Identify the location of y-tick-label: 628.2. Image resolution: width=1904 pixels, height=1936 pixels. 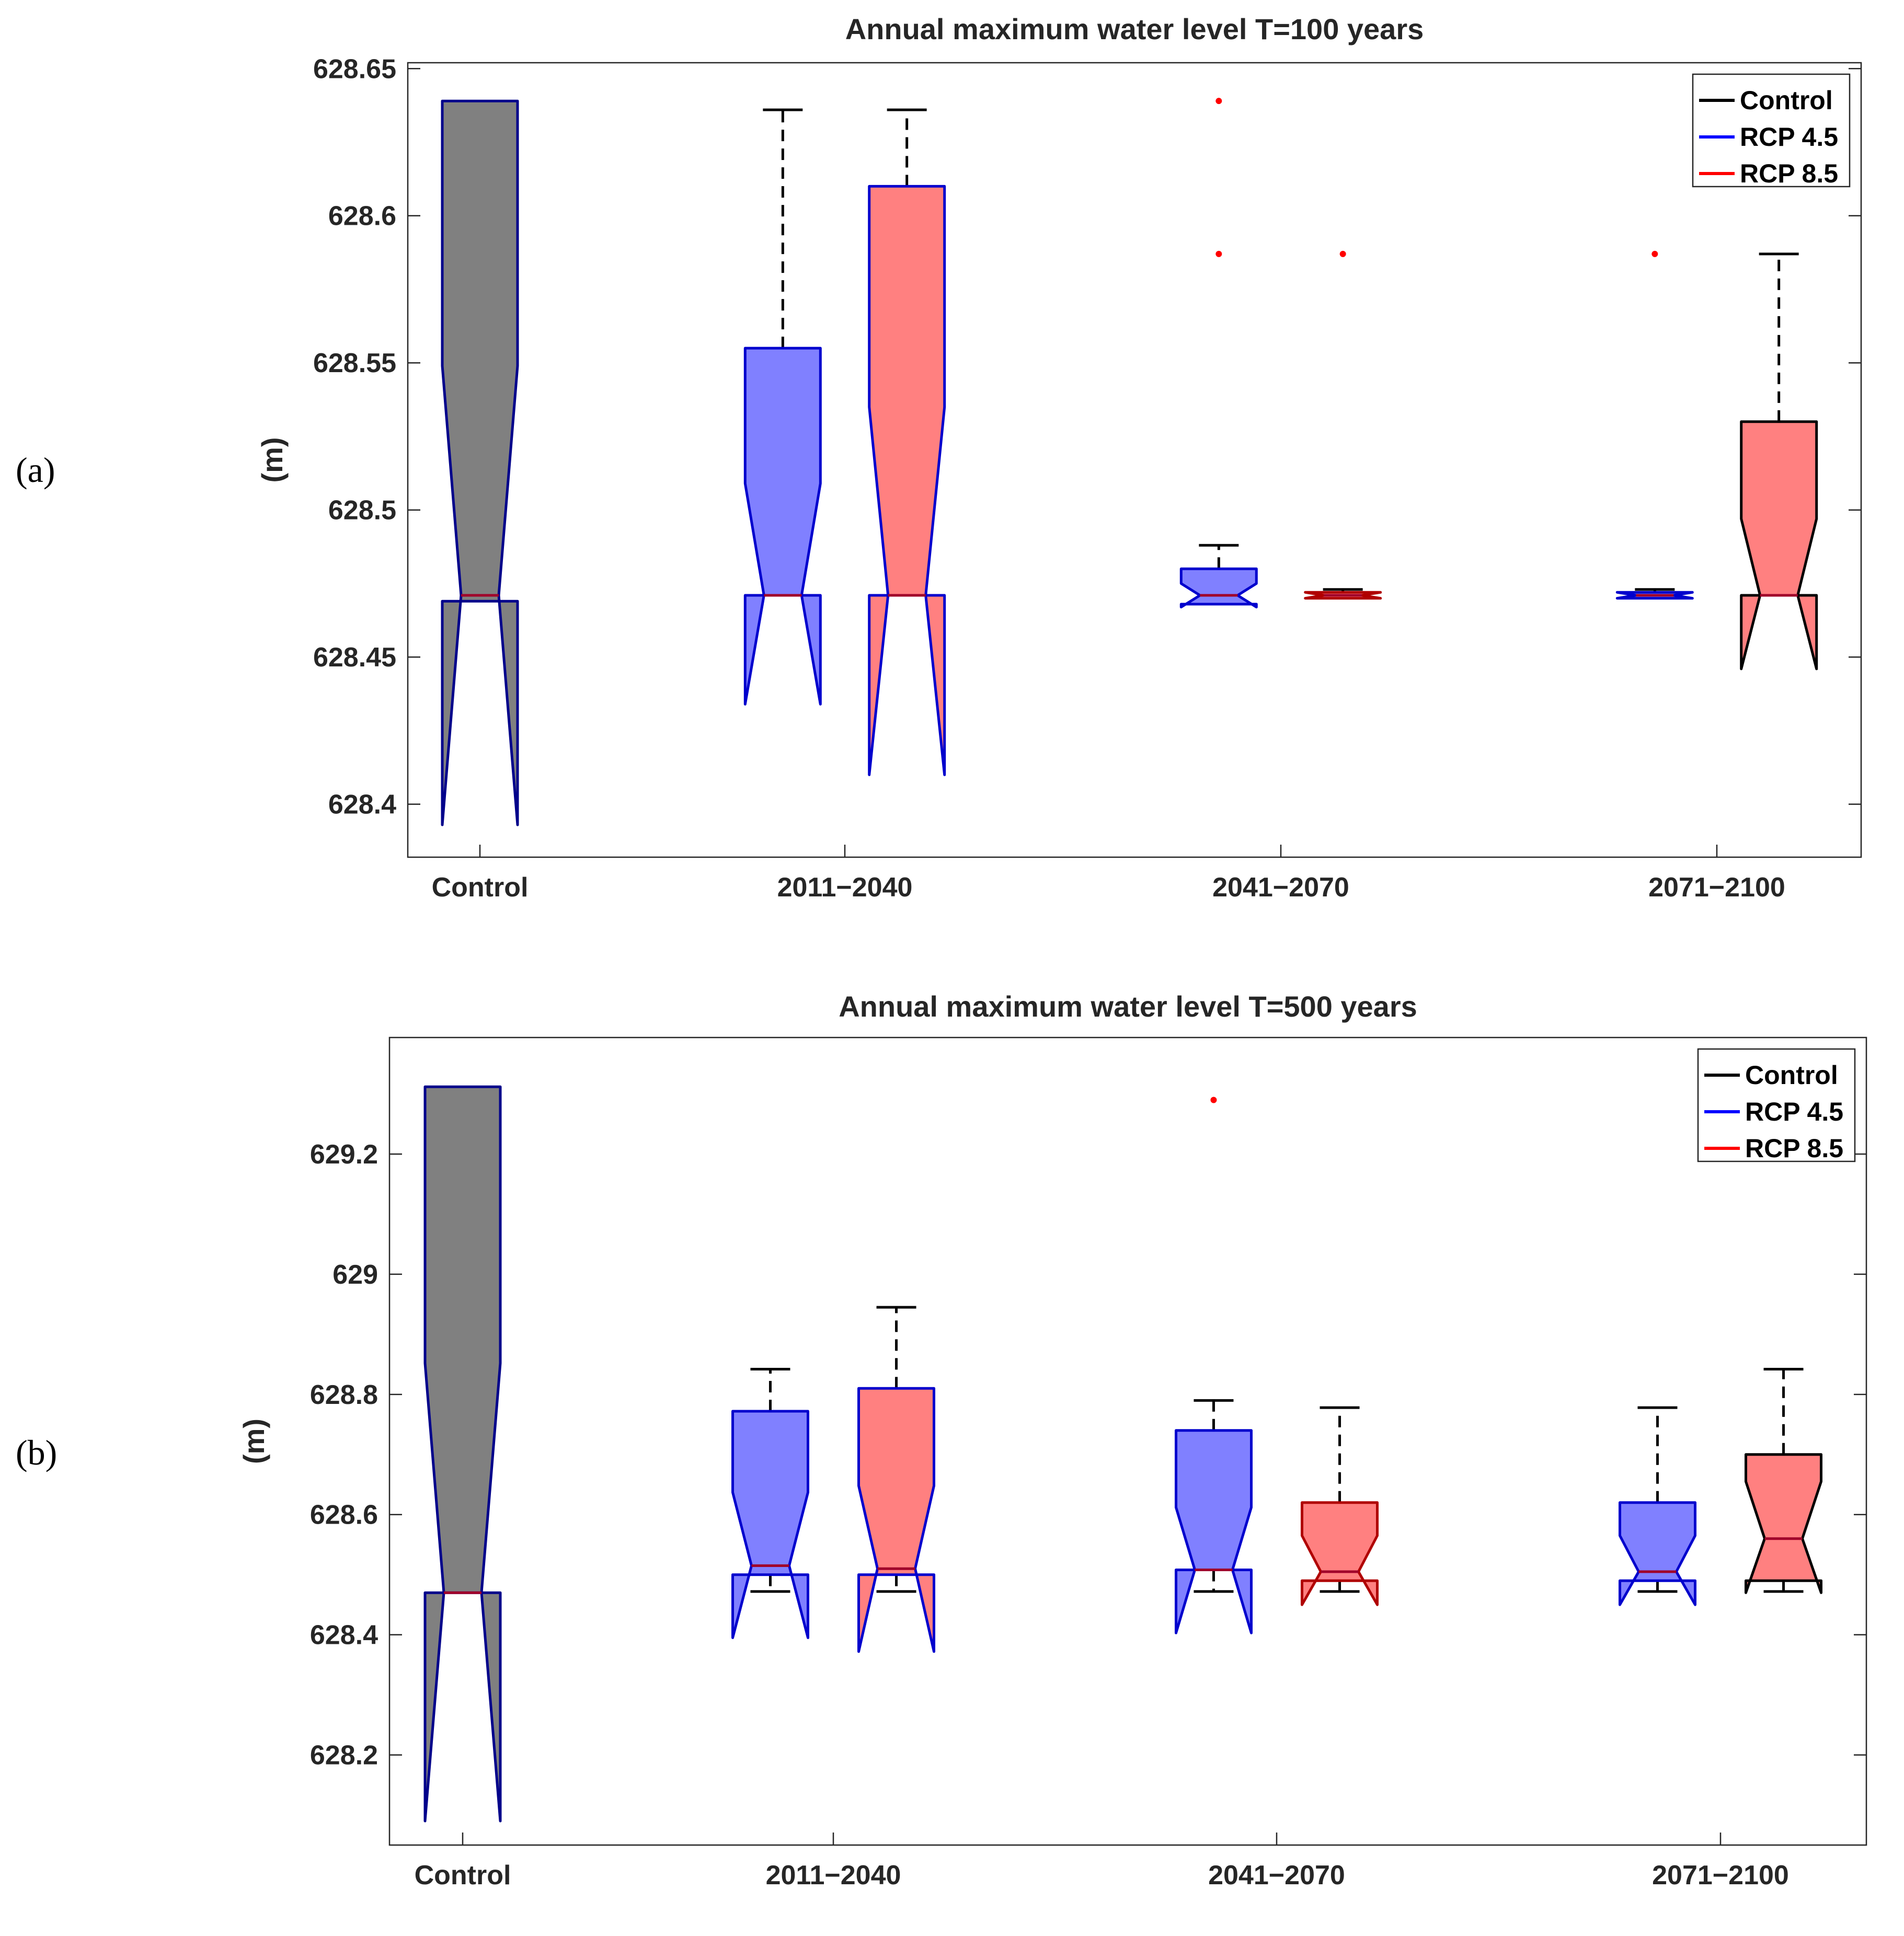
(344, 1756).